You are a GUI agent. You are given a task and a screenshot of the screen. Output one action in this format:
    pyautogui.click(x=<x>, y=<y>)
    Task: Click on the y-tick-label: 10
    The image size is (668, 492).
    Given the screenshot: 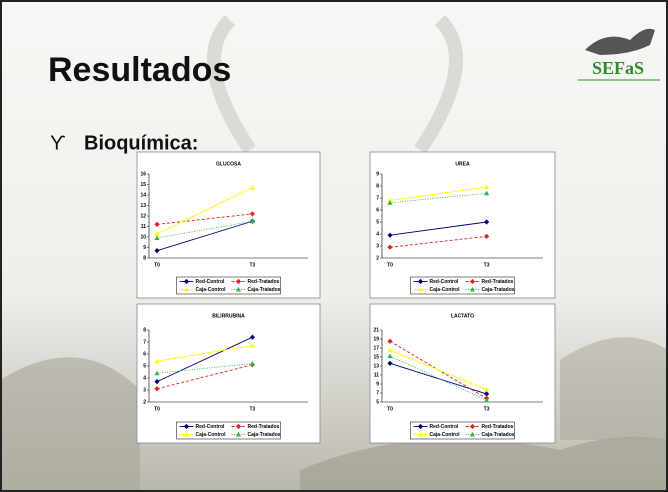 What is the action you would take?
    pyautogui.click(x=143, y=237)
    